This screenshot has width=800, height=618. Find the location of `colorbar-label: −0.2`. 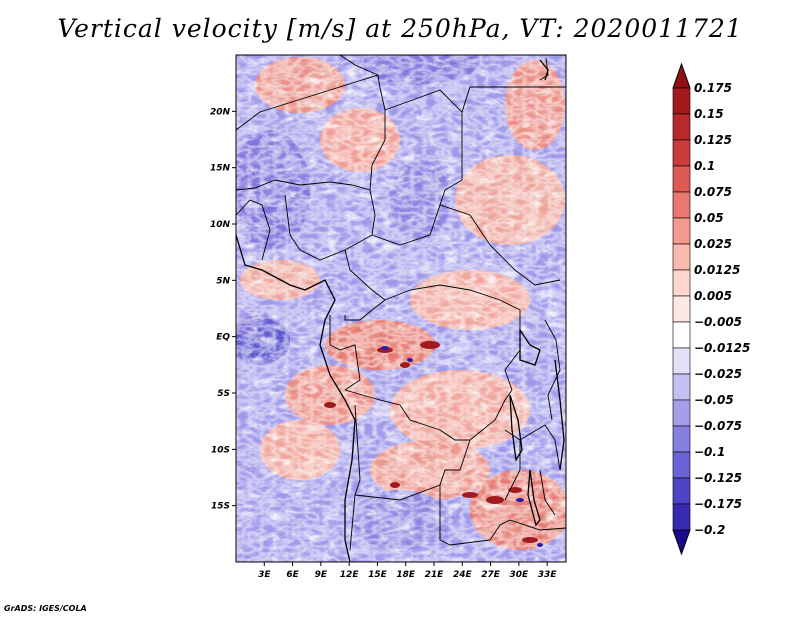

colorbar-label: −0.2 is located at coordinates (709, 530).